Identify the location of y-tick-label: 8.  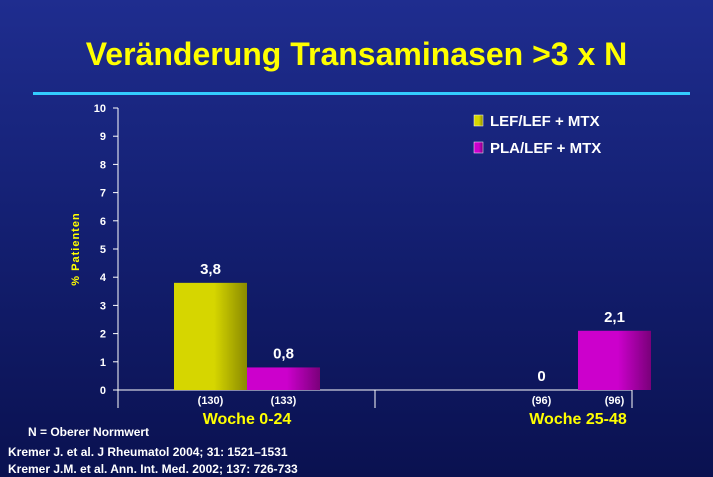
(103, 165).